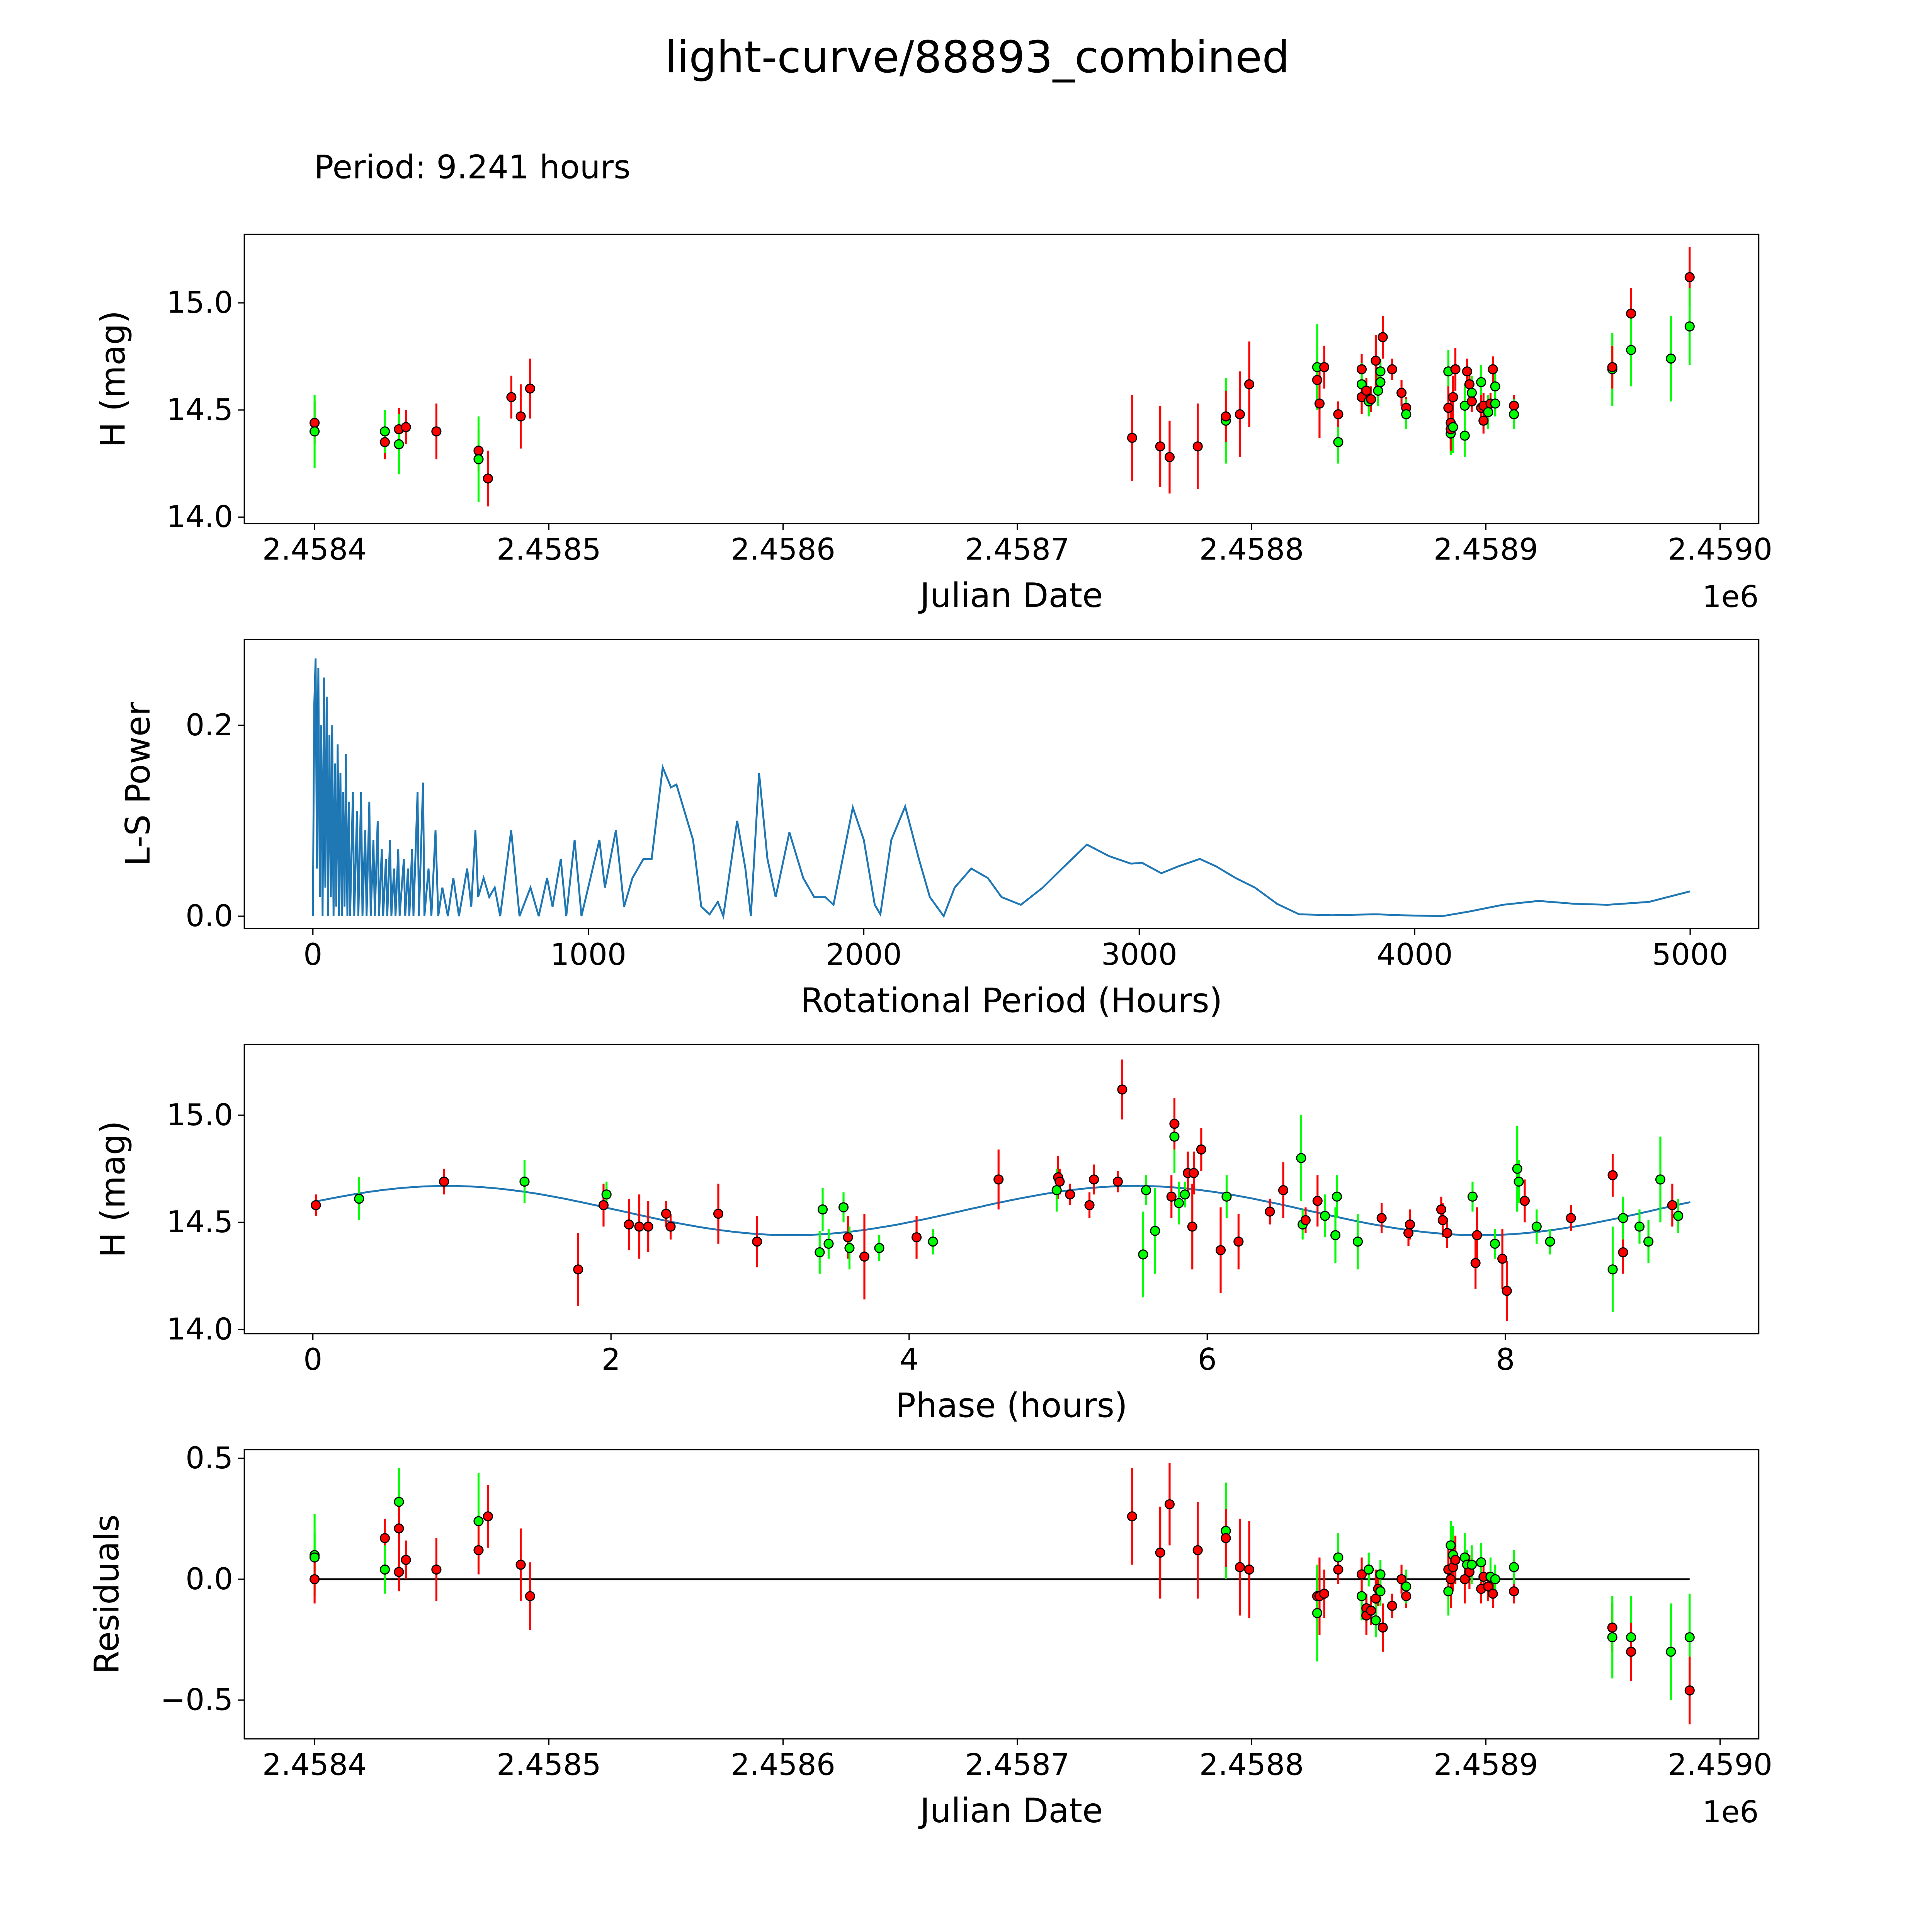 The image size is (1932, 1932). Describe the element at coordinates (1207, 1360) in the screenshot. I see `x-tick-label: 6` at that location.